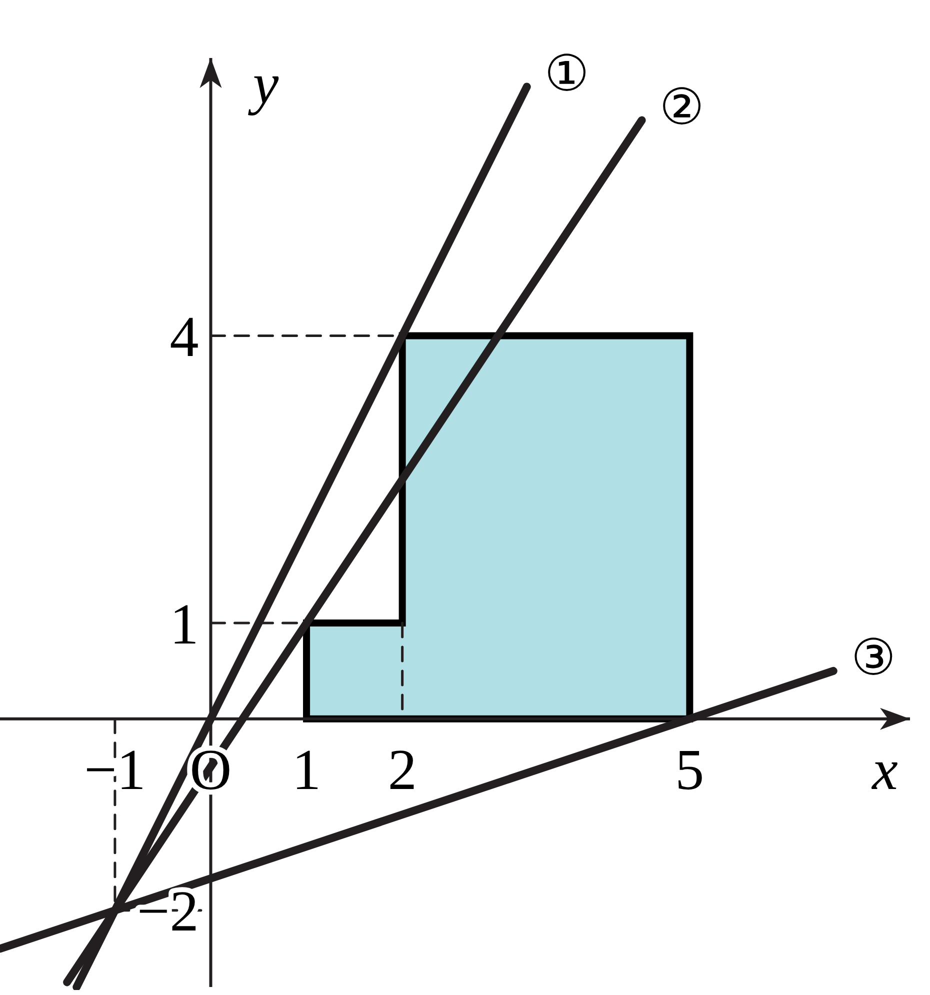 This screenshot has height=995, width=930. What do you see at coordinates (263, 83) in the screenshot?
I see `y-axis-title: y` at bounding box center [263, 83].